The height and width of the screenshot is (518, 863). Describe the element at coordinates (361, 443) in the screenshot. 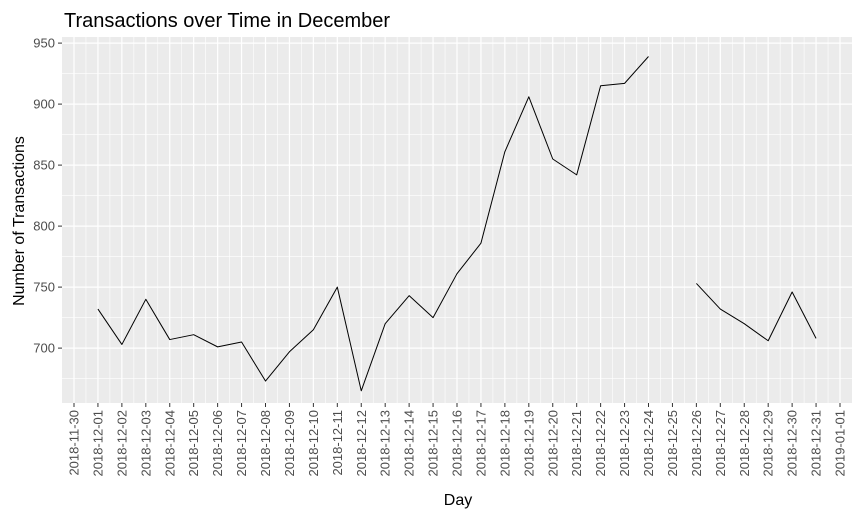

I see `x-tick-label: 2018-12-12` at that location.